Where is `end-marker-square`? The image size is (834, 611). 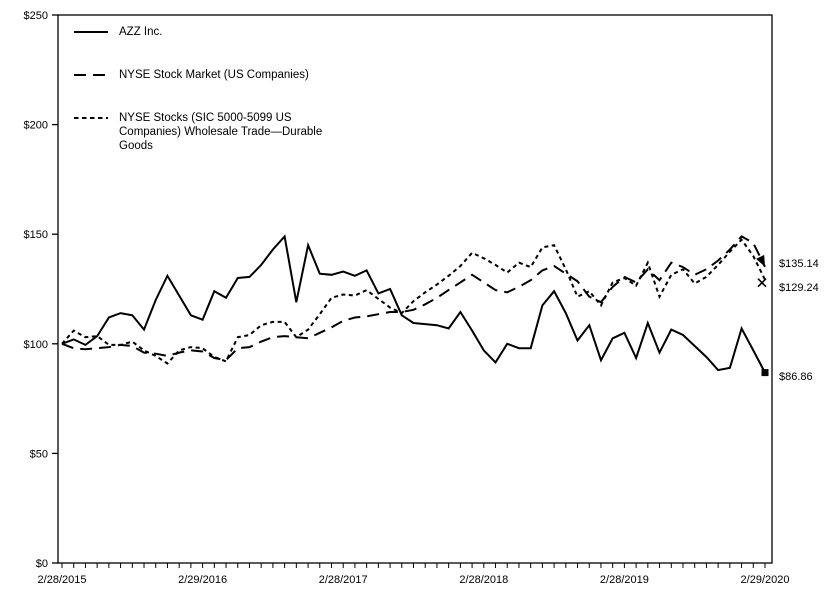
end-marker-square is located at coordinates (765, 373).